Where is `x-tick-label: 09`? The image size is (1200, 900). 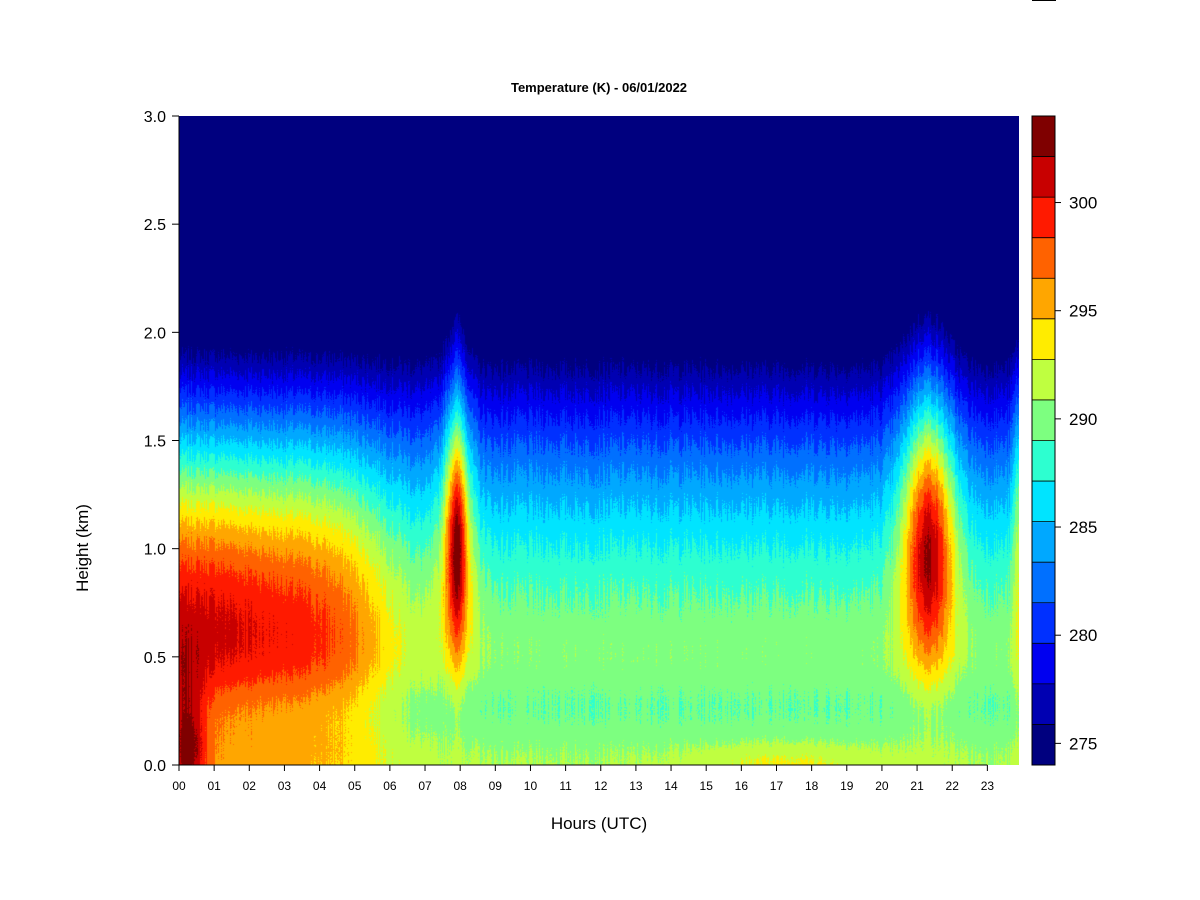
x-tick-label: 09 is located at coordinates (496, 786).